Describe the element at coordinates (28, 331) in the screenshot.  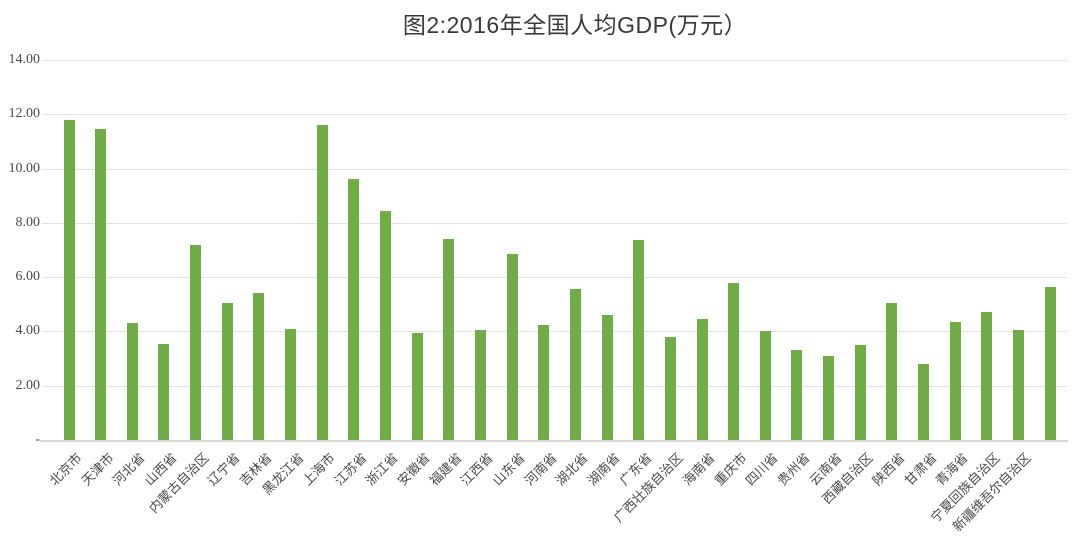
I see `y-tick-label: 4.00` at that location.